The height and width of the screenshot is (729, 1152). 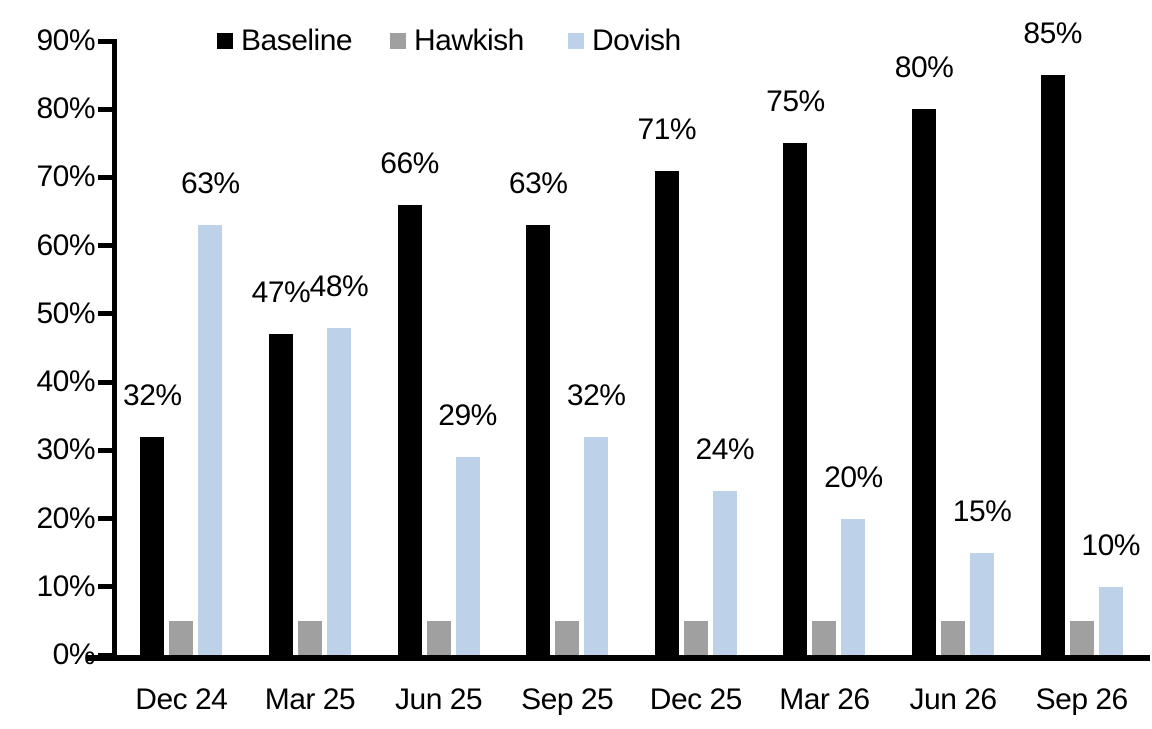 I want to click on y-axis-tick-label: 90%, so click(x=65, y=40).